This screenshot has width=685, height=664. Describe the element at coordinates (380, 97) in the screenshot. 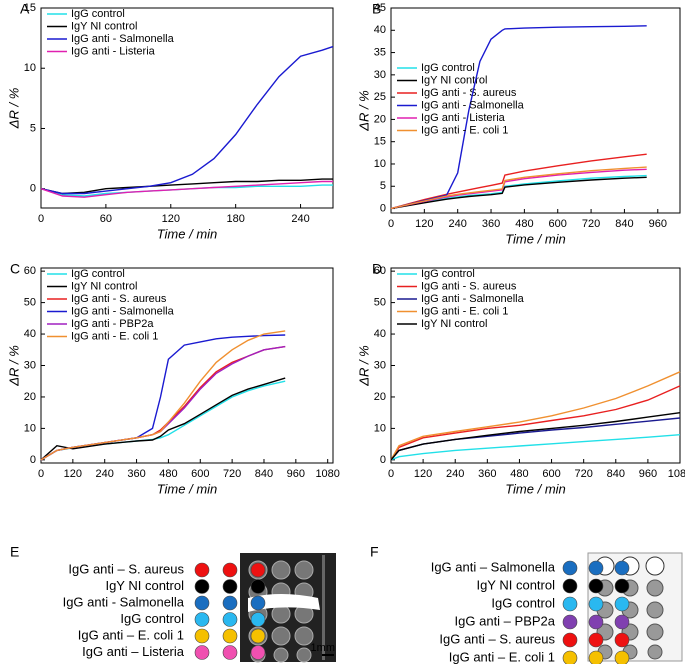

I see `y-tick-label: 25` at that location.